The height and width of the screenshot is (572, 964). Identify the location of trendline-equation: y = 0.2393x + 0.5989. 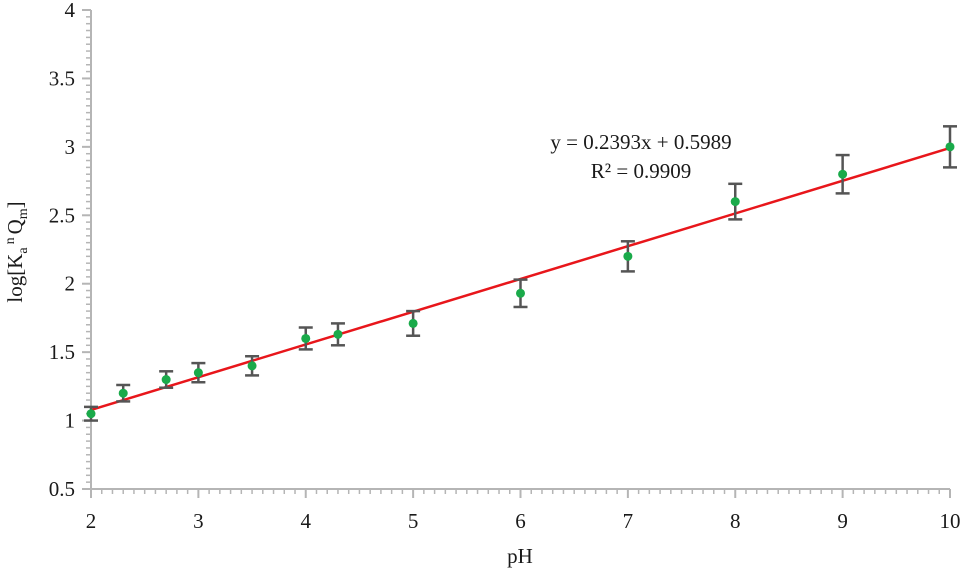
(640, 142).